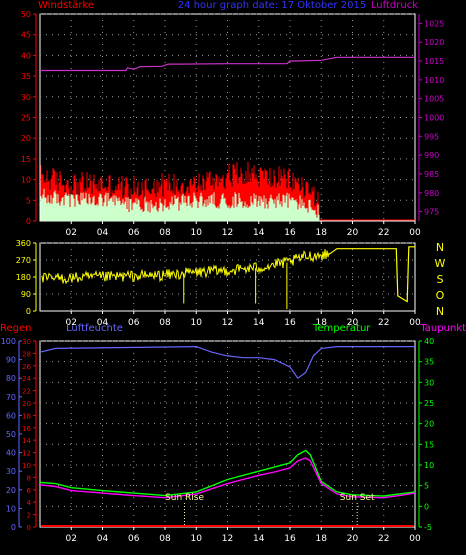 The width and height of the screenshot is (466, 555). I want to click on temp-panel-x-tick-label: 22, so click(383, 539).